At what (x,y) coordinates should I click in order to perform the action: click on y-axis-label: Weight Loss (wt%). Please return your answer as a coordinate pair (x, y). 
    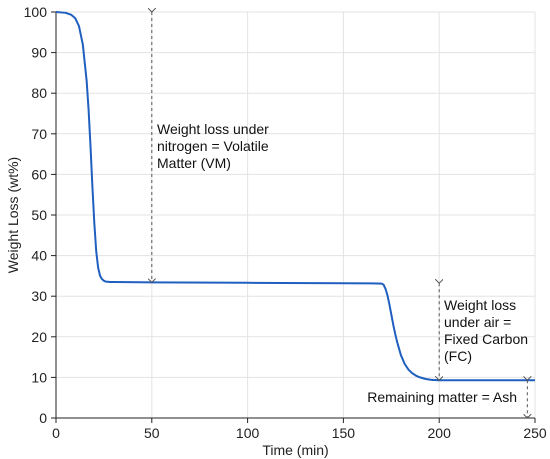
    Looking at the image, I should click on (13, 215).